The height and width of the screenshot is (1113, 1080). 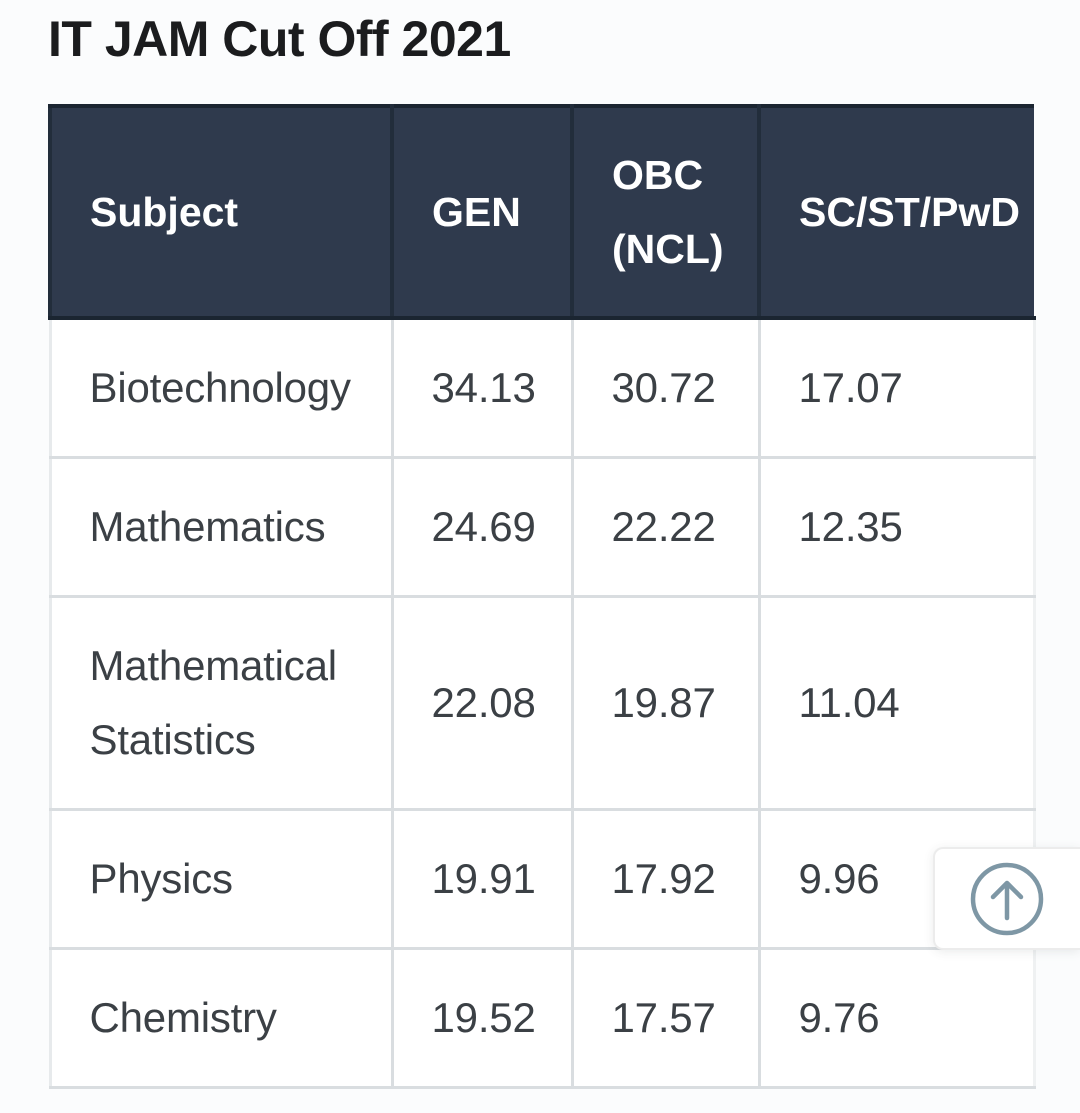 What do you see at coordinates (665, 387) in the screenshot?
I see `score-cell: 30.72` at bounding box center [665, 387].